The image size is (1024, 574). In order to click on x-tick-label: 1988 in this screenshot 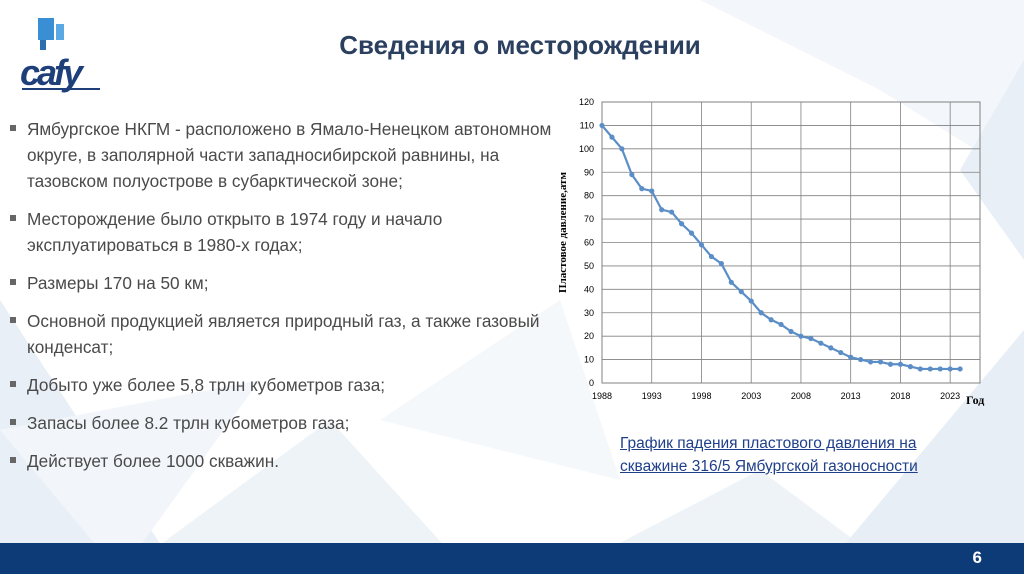, I will do `click(602, 396)`.